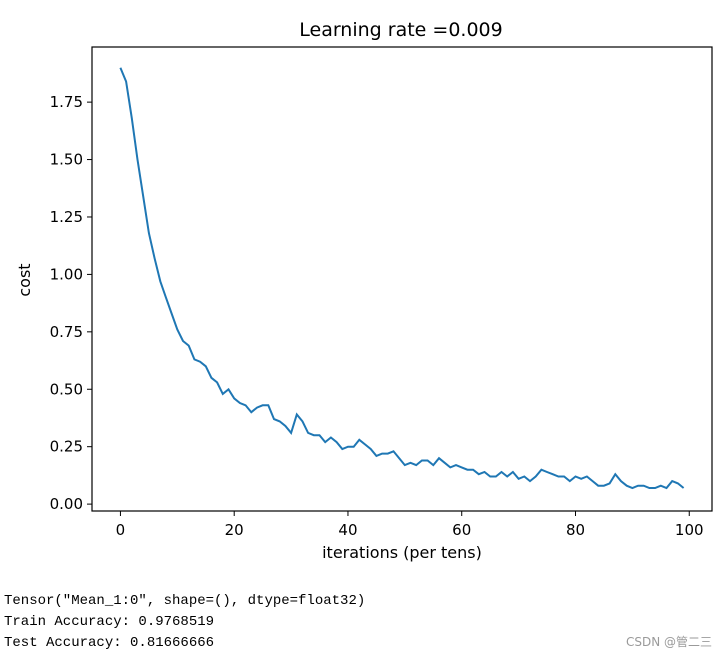 The height and width of the screenshot is (658, 728). What do you see at coordinates (689, 530) in the screenshot?
I see `x-tick-label: 100` at bounding box center [689, 530].